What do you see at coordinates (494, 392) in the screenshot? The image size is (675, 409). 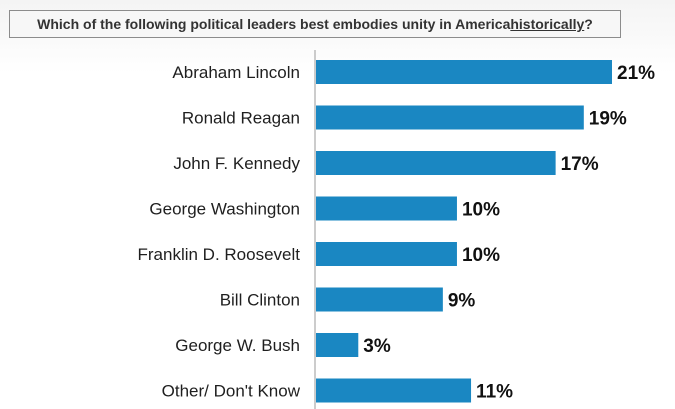 I see `value-label: 11%` at bounding box center [494, 392].